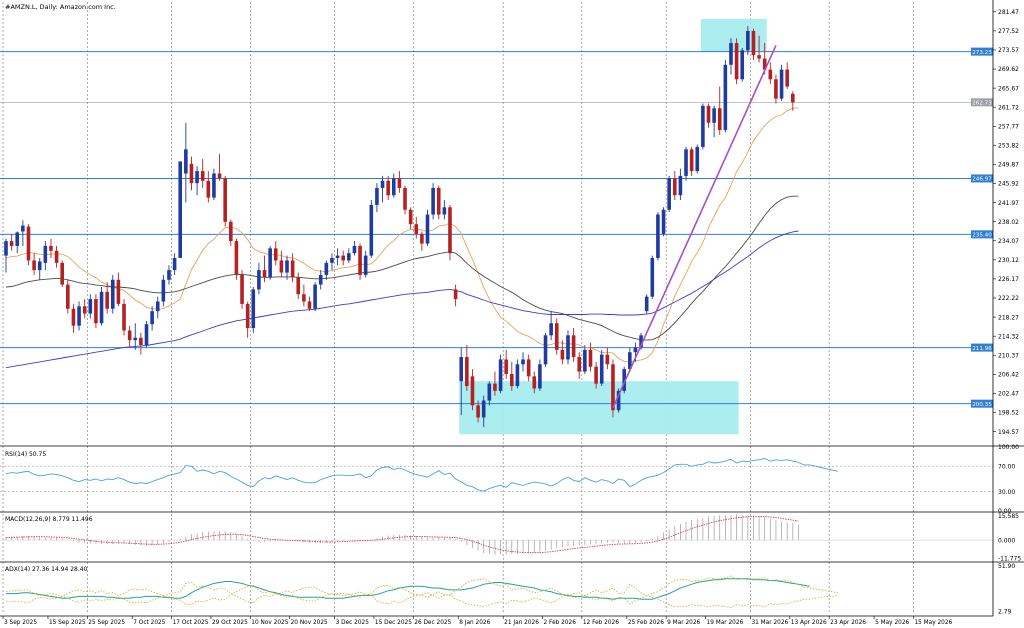 The height and width of the screenshot is (628, 1024). What do you see at coordinates (601, 623) in the screenshot?
I see `x-tick-label: 12 Feb 2026` at bounding box center [601, 623].